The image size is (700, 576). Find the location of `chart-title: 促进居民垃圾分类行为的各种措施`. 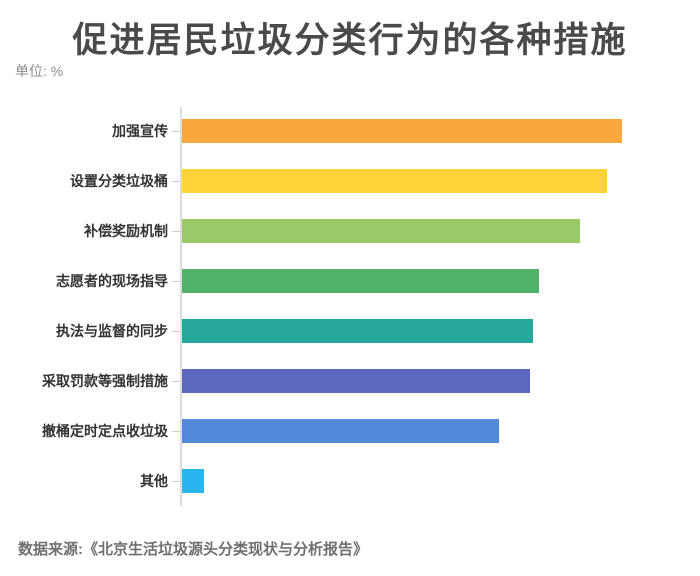

chart-title: 促进居民垃圾分类行为的各种措施 is located at coordinates (350, 40).